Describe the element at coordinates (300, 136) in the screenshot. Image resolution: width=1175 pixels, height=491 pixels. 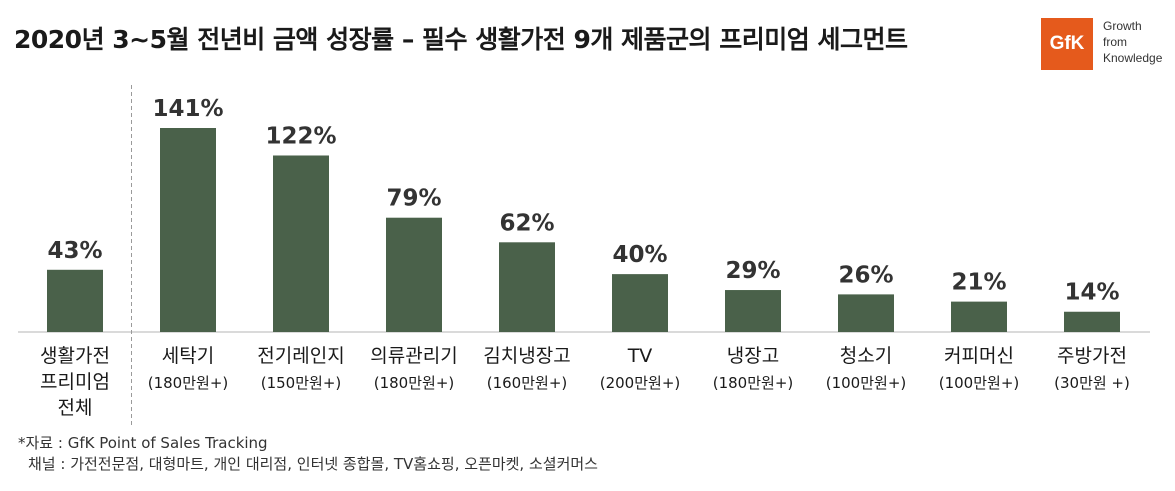
I see `data-label: 122%` at that location.